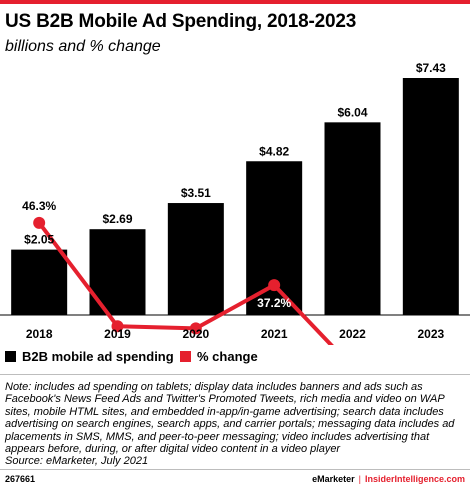 The width and height of the screenshot is (470, 495). I want to click on bar-value-label-2020: $3.51, so click(196, 193).